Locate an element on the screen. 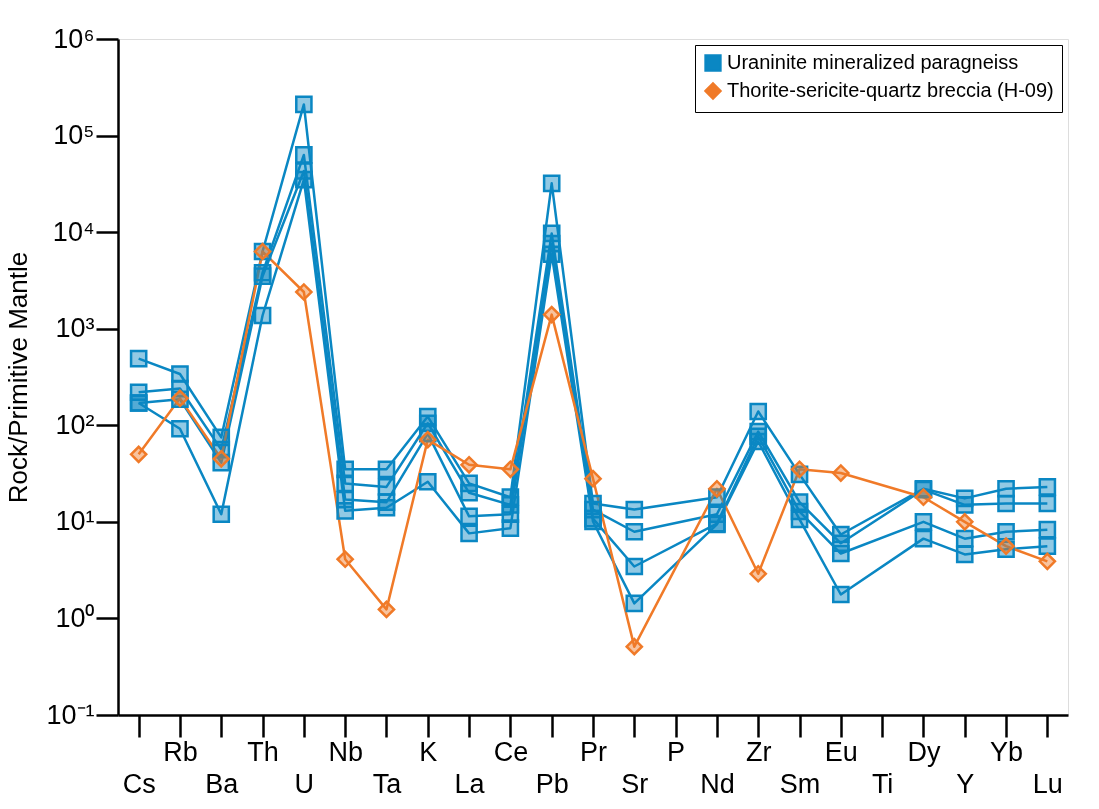 Image resolution: width=1099 pixels, height=809 pixels. y-tick-label: 10³ is located at coordinates (75, 328).